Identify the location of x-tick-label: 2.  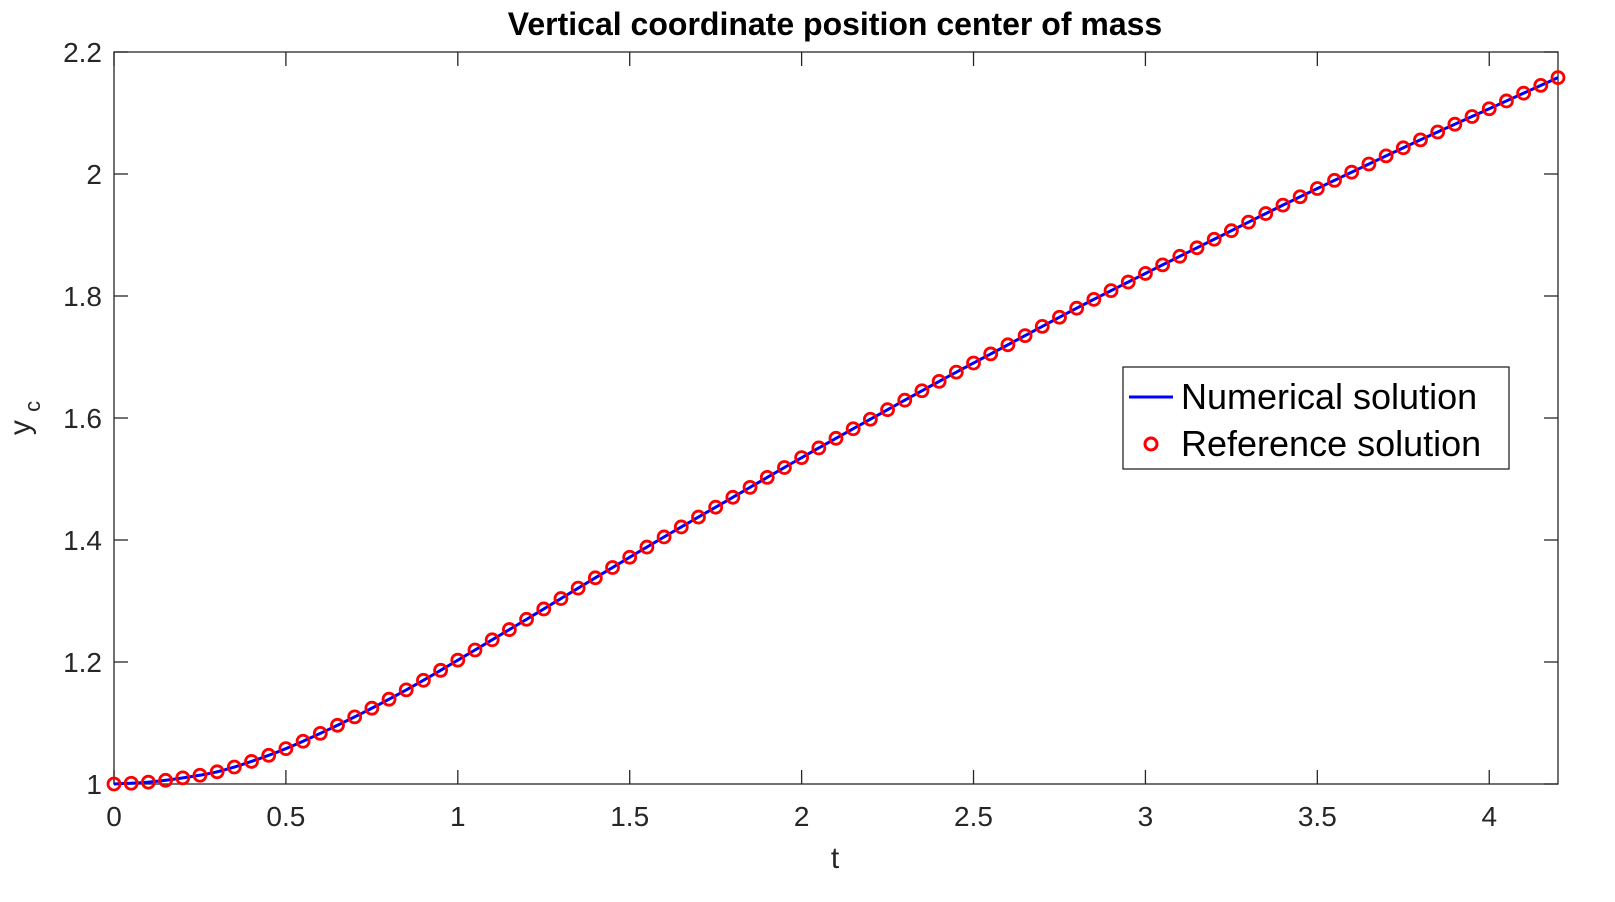
(802, 816).